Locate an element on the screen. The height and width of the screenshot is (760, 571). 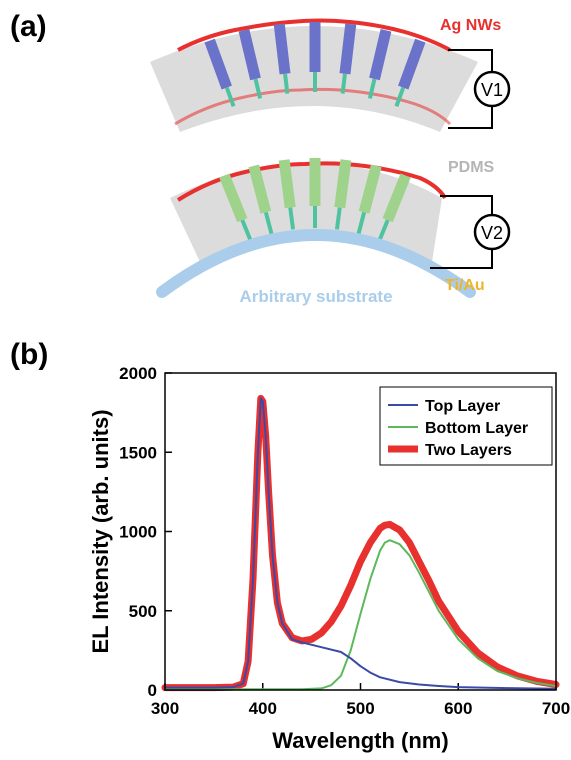
ag-nws-label: Ag NWs is located at coordinates (470, 25).